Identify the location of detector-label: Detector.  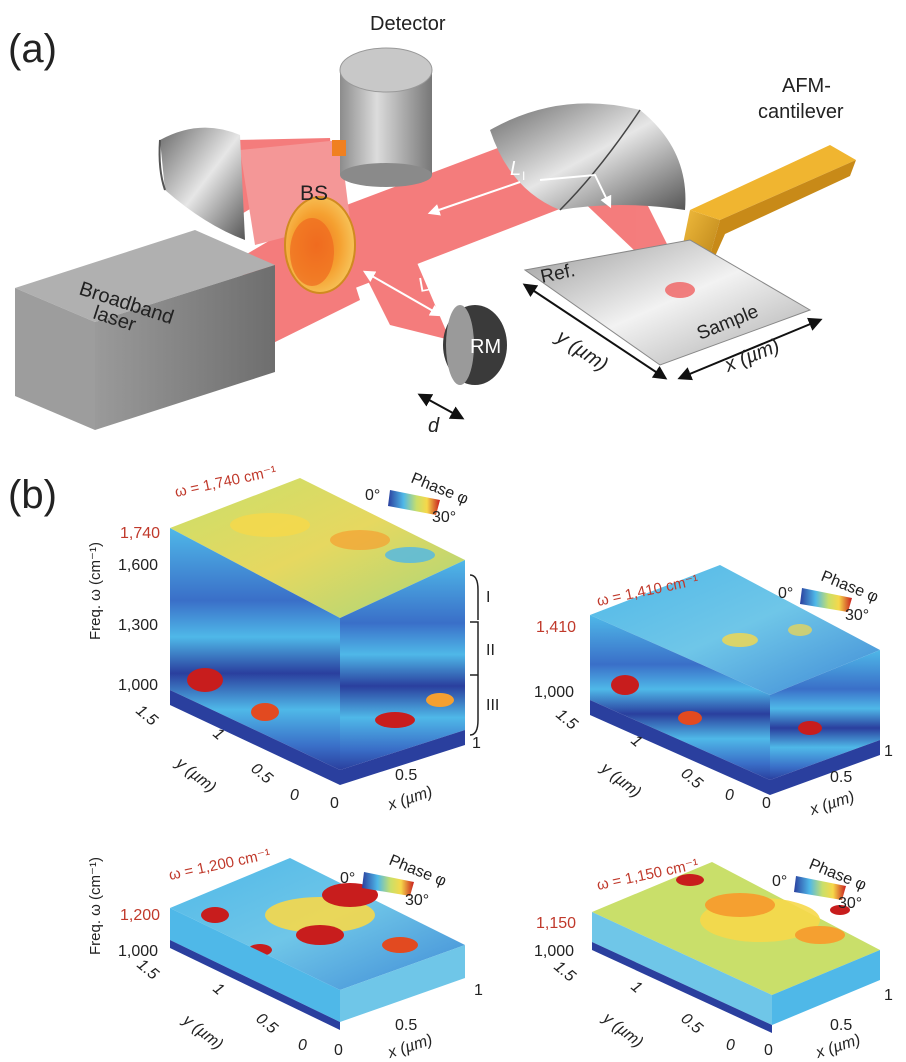
(408, 24).